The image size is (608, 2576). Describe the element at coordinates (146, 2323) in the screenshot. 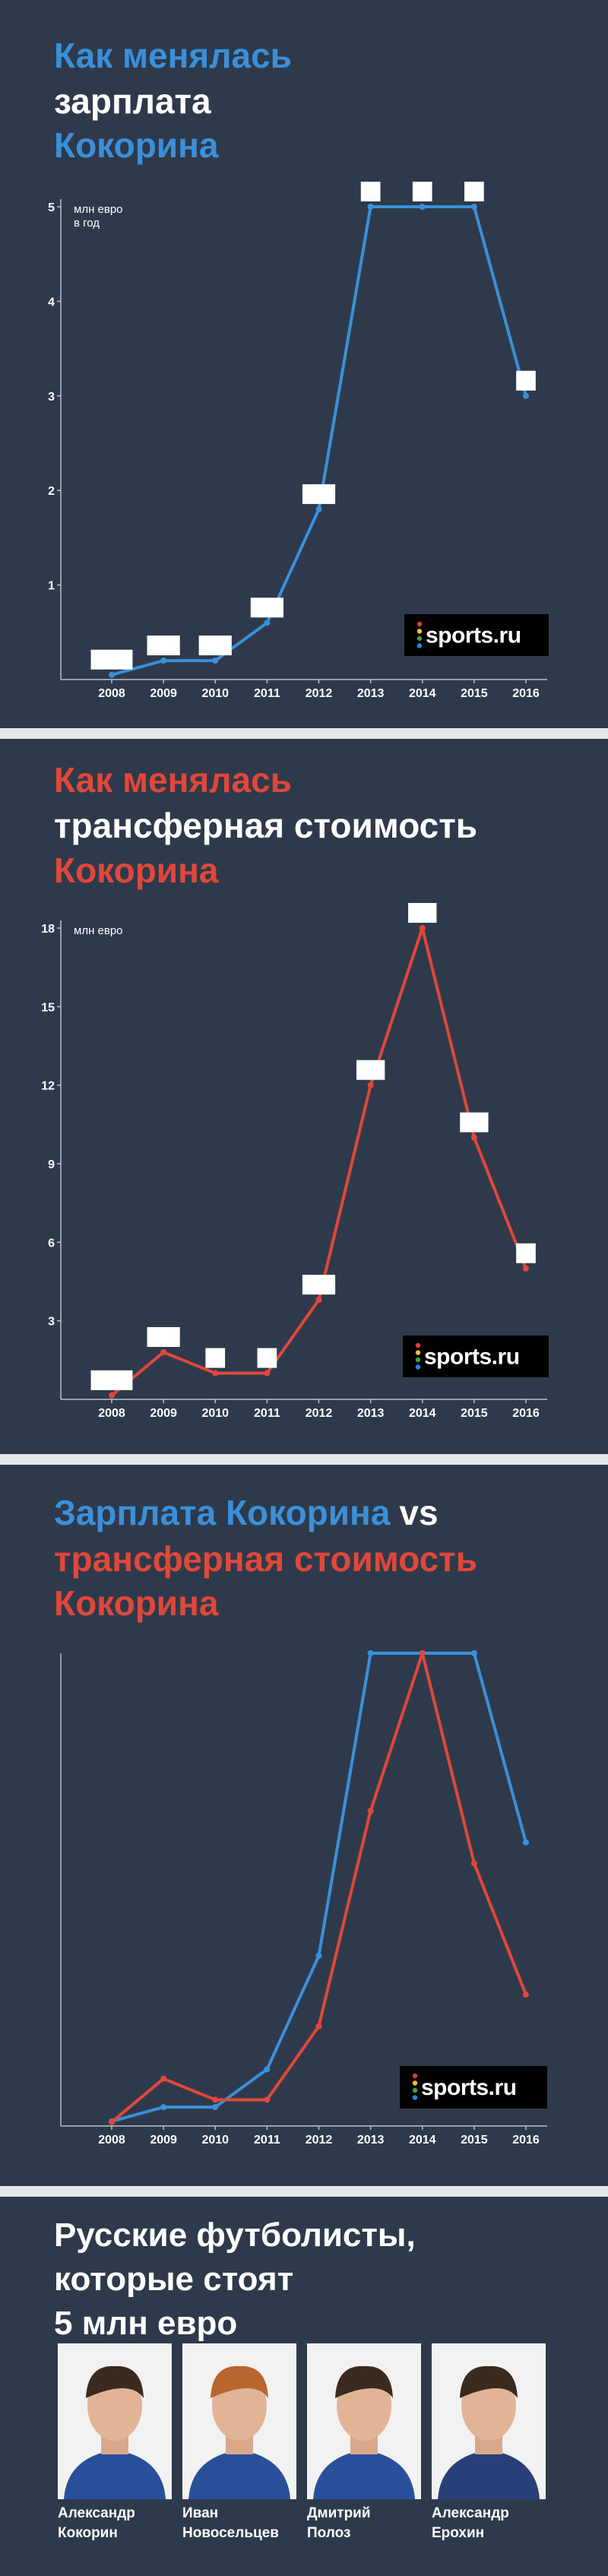

I see `section-title: 5 млн евро` at that location.